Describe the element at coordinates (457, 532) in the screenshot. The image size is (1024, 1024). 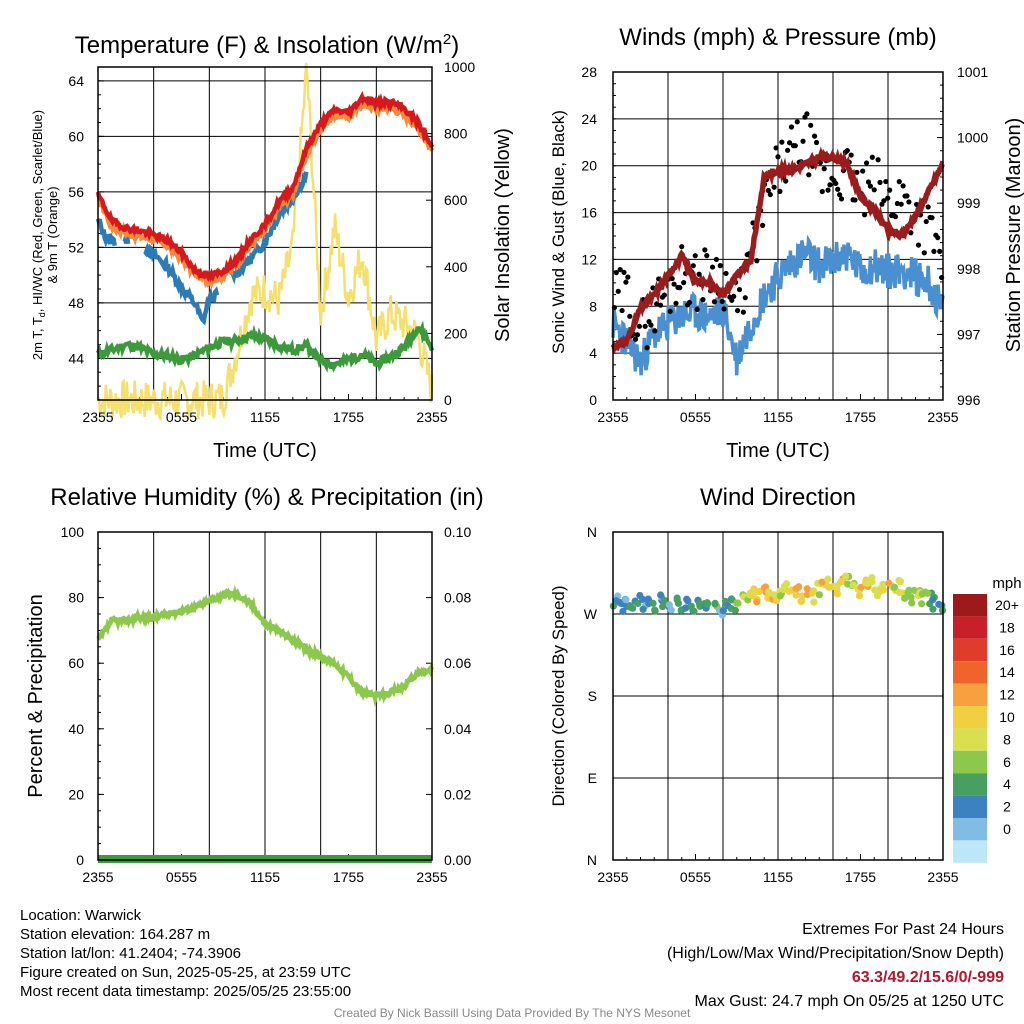
I see `y2-tick-label: 0.10` at that location.